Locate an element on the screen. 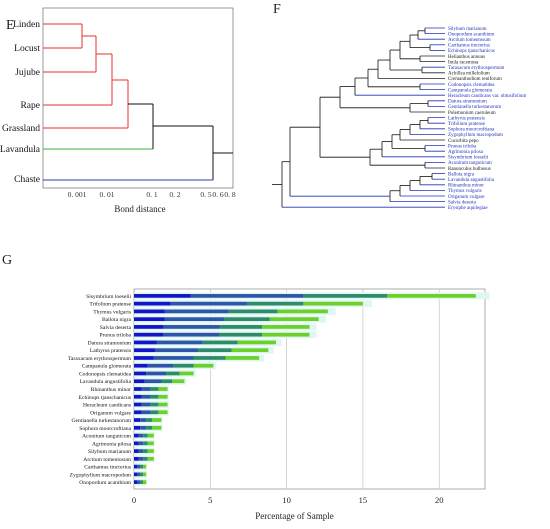 This screenshot has height=529, width=550. panel-f-label: F is located at coordinates (277, 9).